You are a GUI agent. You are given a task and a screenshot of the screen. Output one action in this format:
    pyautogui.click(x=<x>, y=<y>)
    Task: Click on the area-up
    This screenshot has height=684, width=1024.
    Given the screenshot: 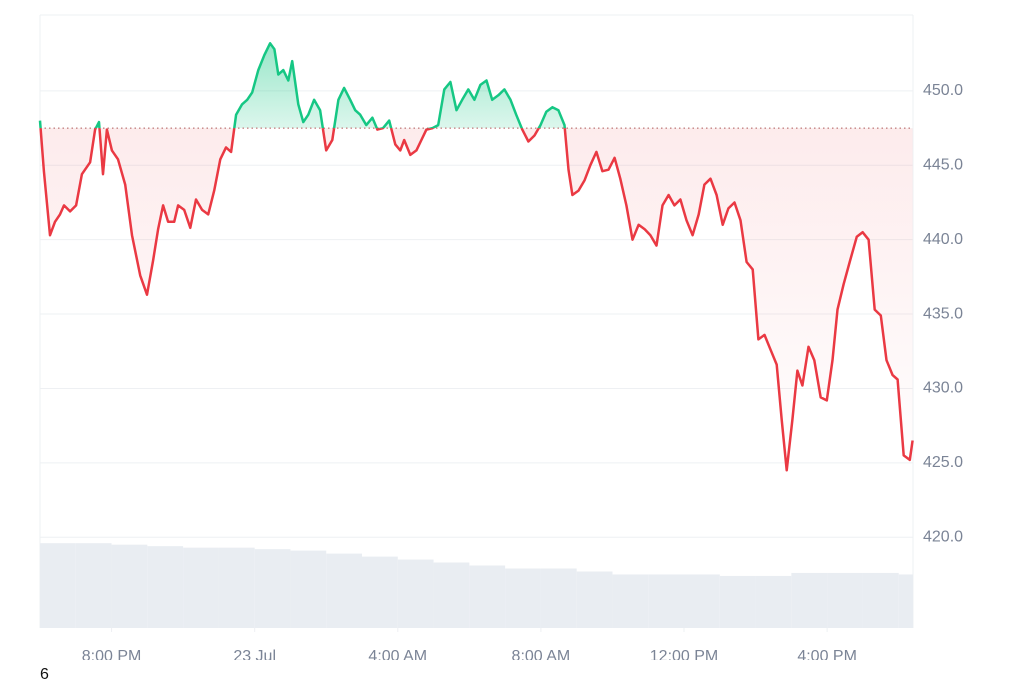 What is the action you would take?
    pyautogui.click(x=302, y=86)
    